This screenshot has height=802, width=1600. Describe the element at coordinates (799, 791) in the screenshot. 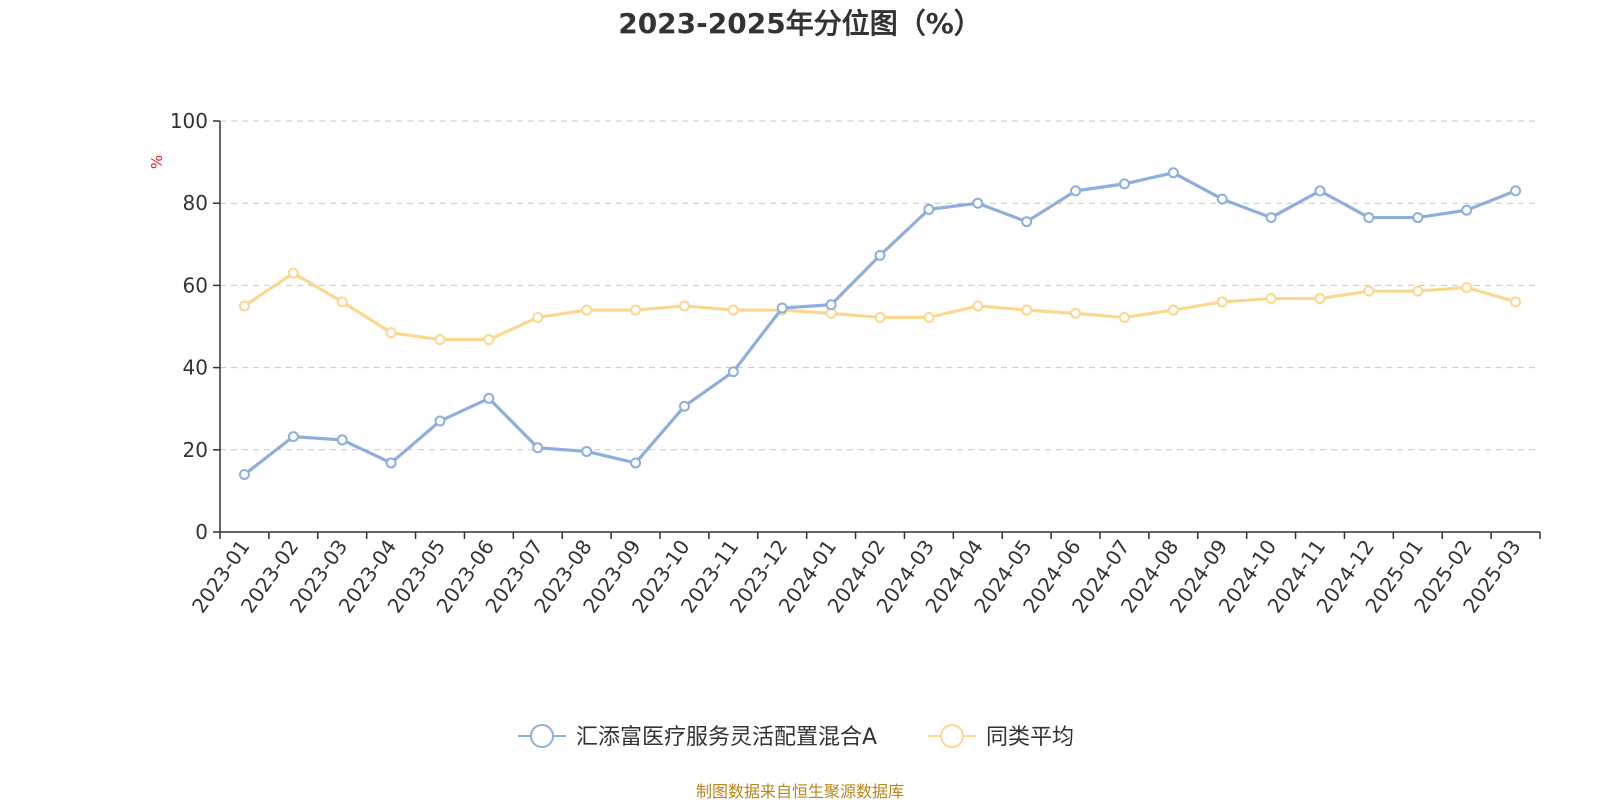

I see `source-note: 制图数据来自恒生聚源数据库` at that location.